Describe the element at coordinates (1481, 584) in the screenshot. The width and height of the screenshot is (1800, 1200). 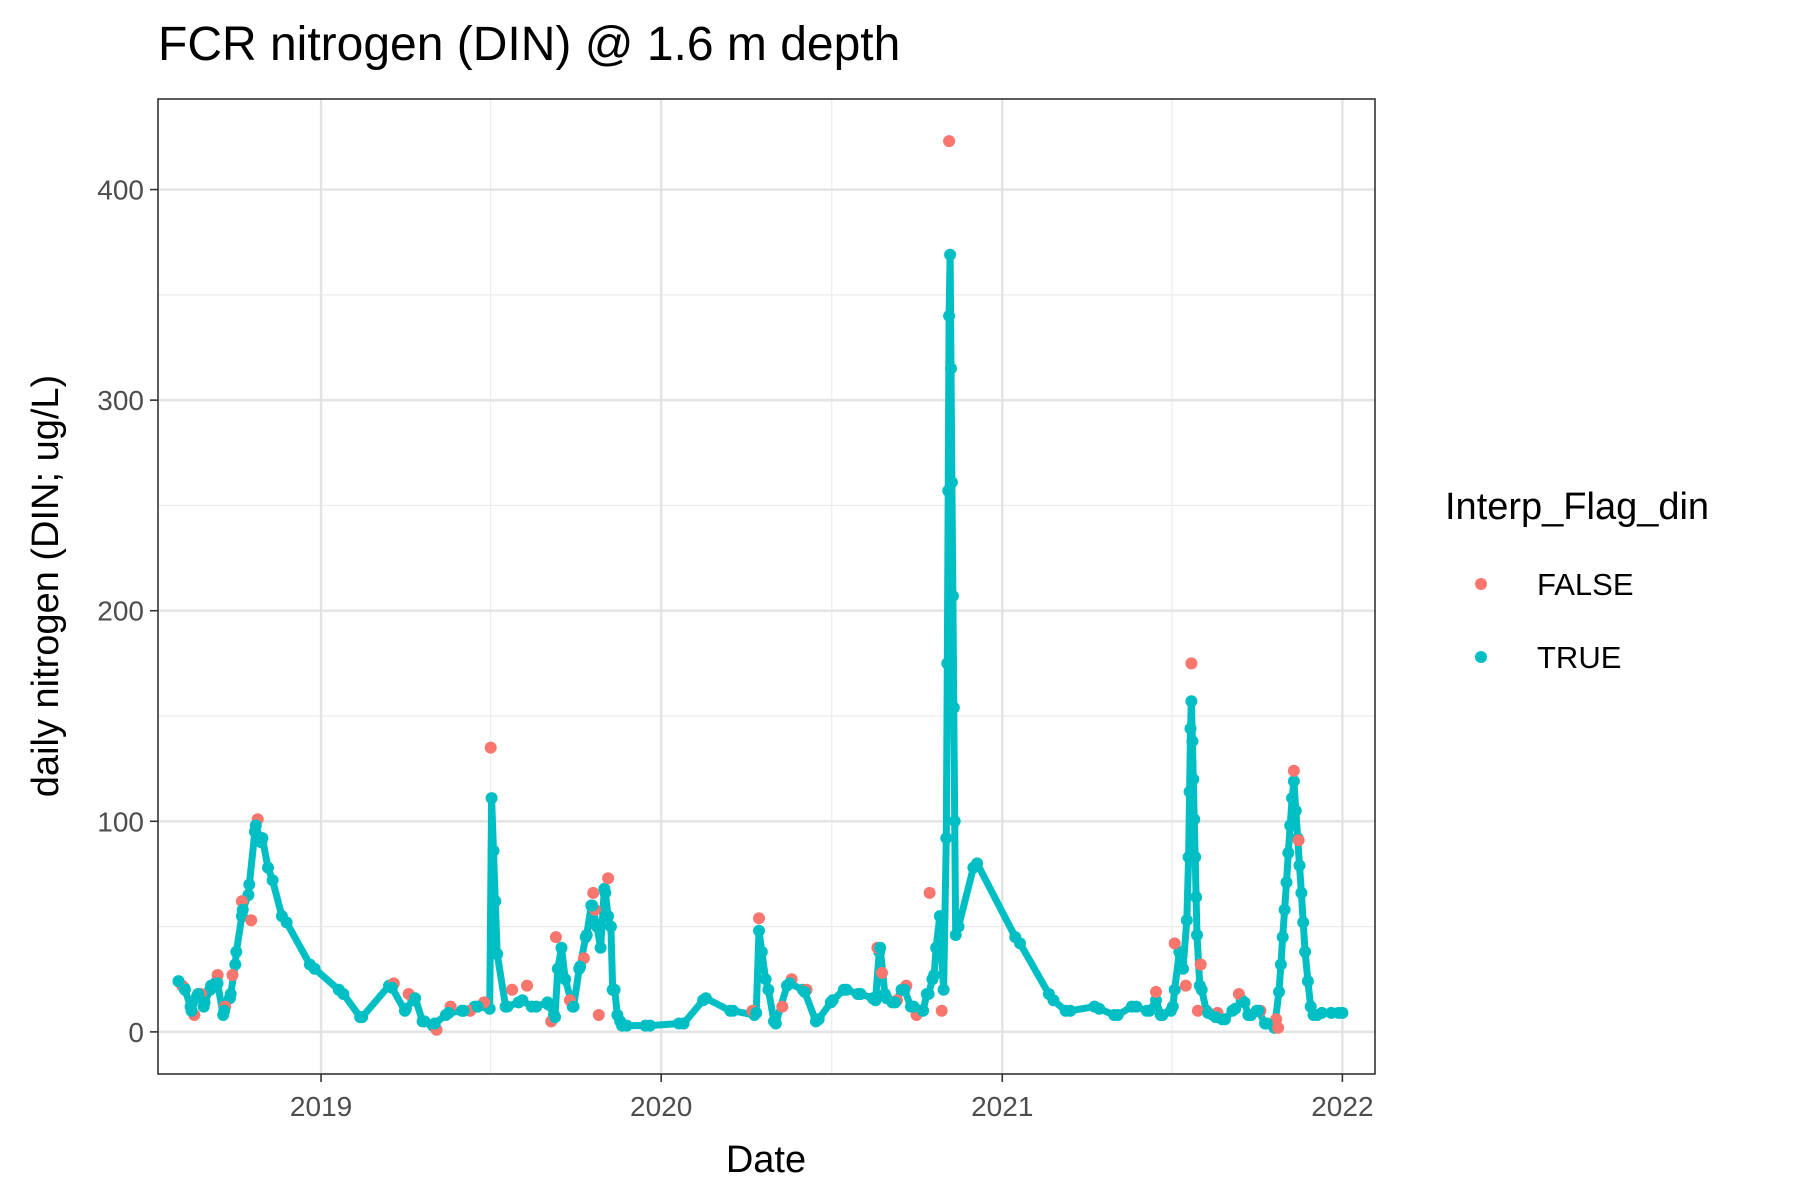
I see `legend-key-false` at that location.